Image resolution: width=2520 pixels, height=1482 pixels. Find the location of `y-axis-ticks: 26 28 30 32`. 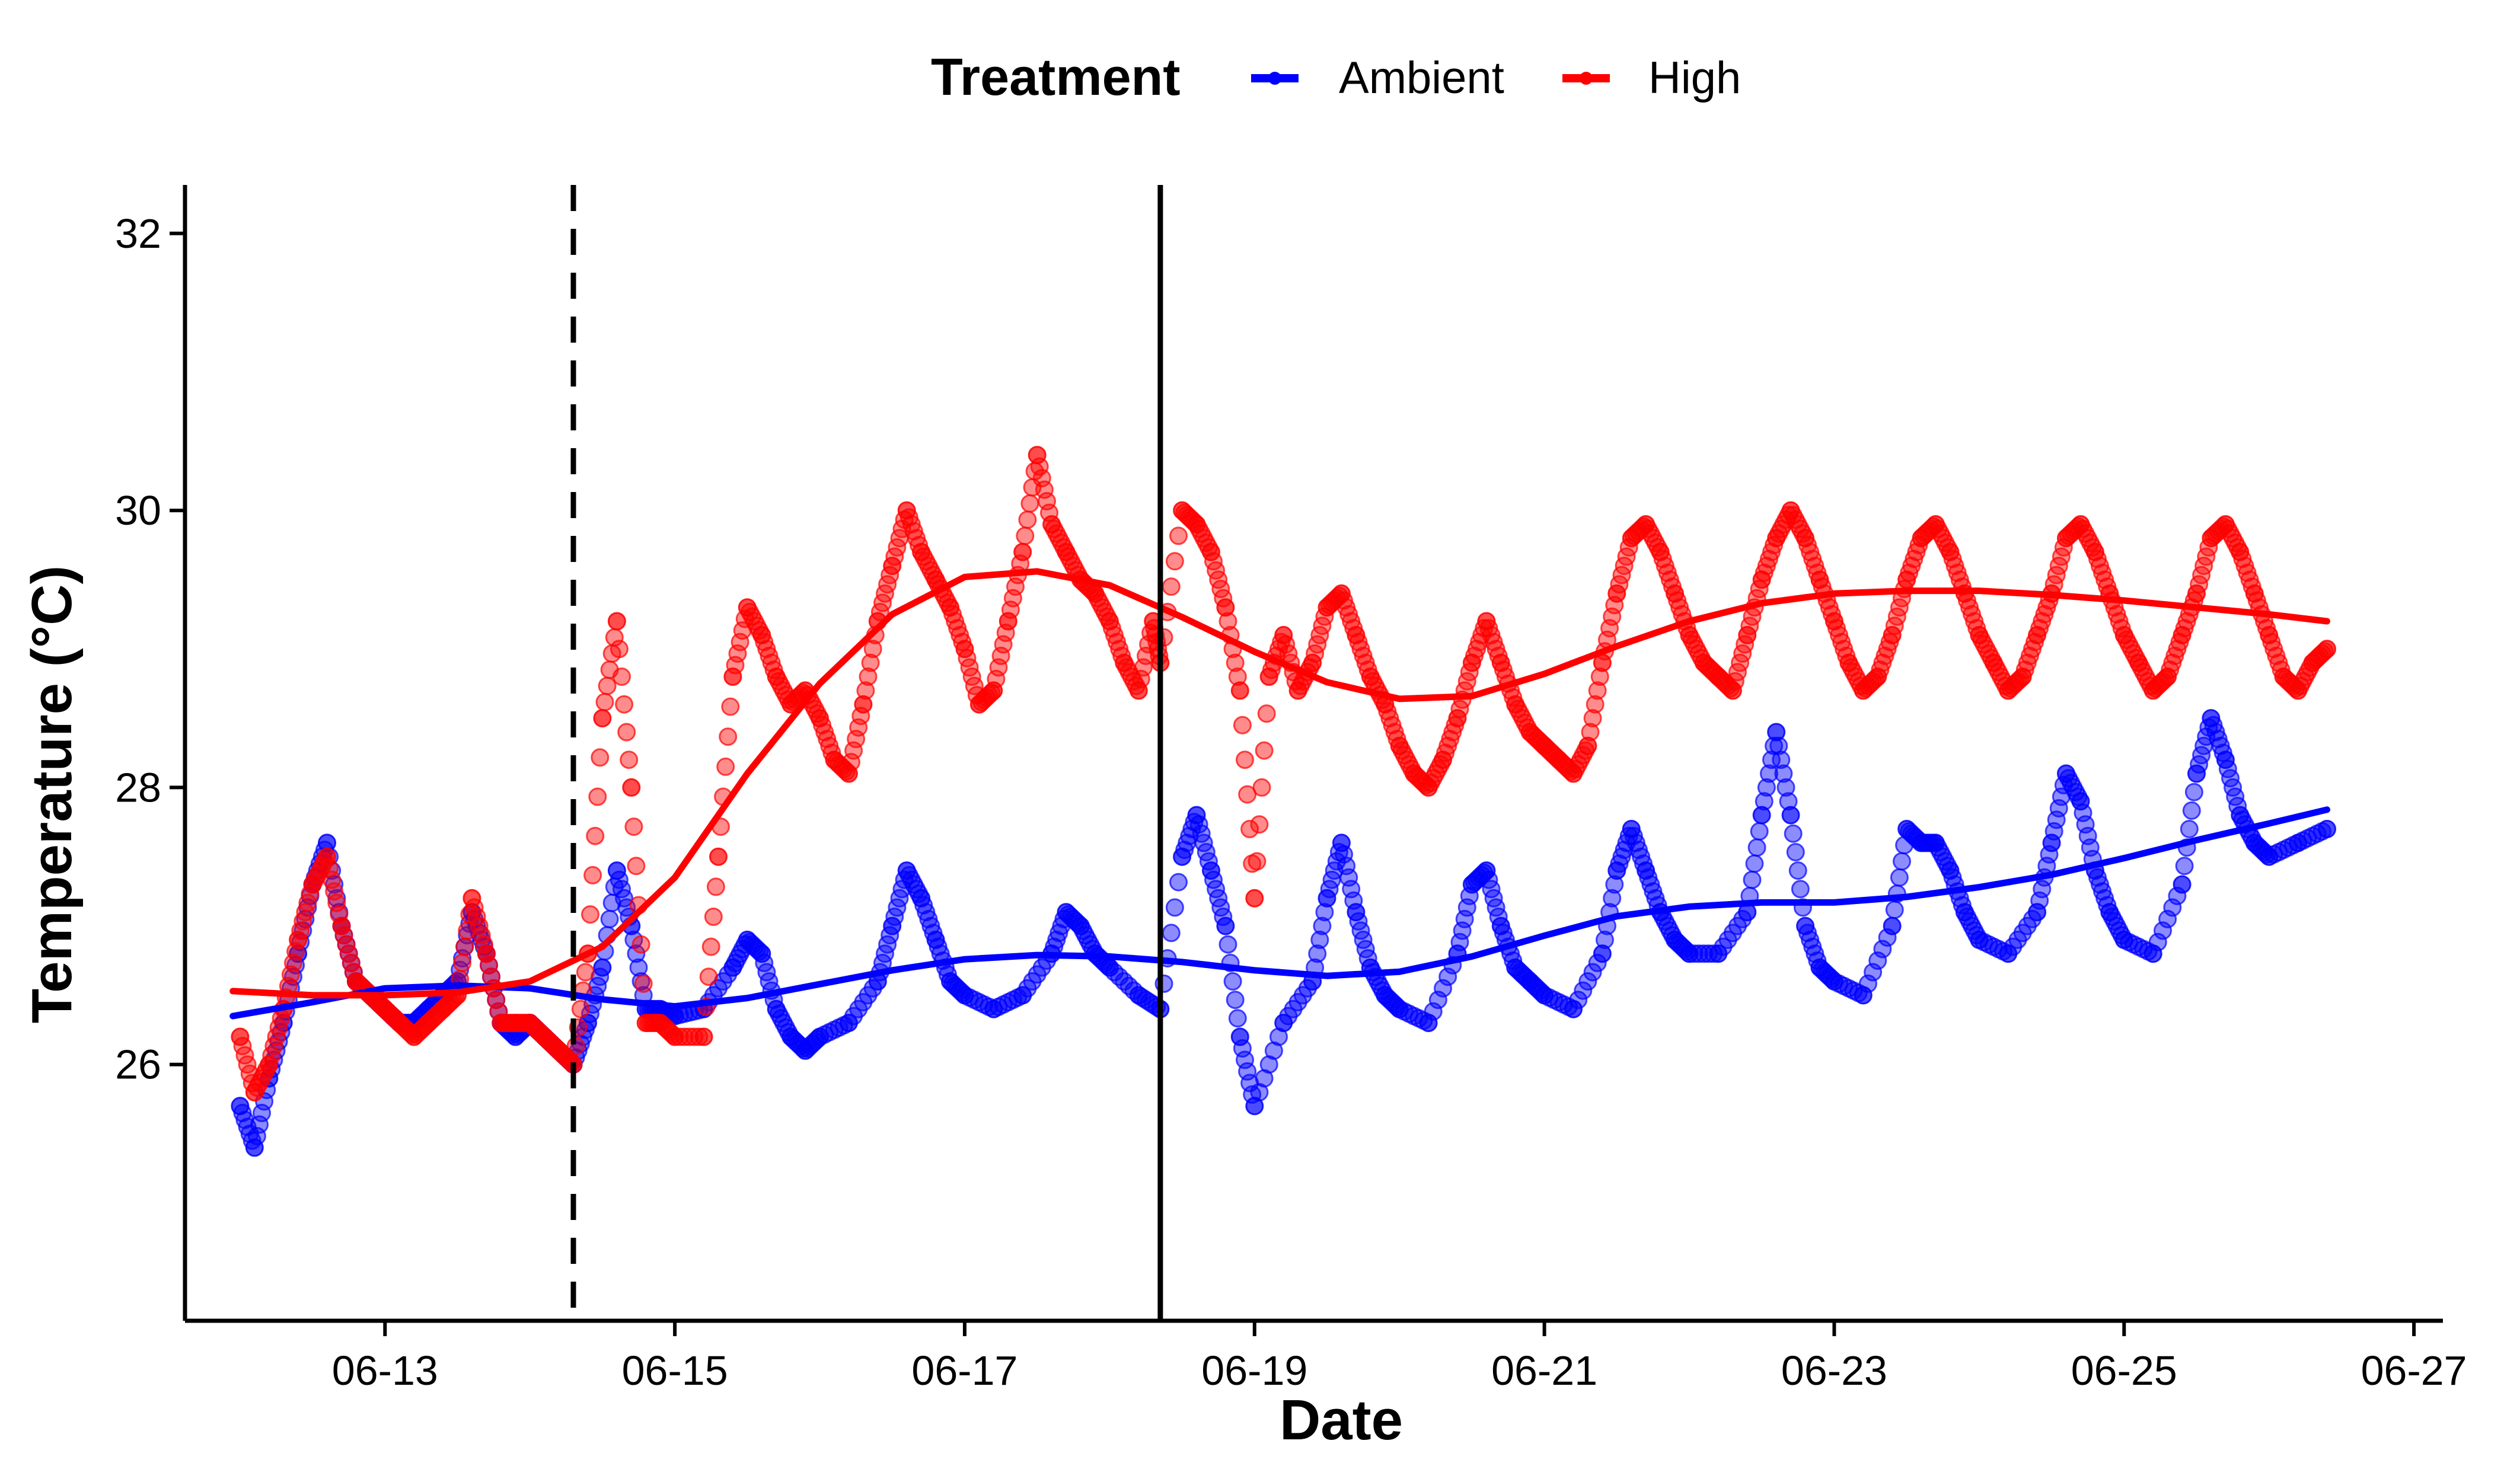

y-axis-ticks: 26 28 30 32 is located at coordinates (150, 649).